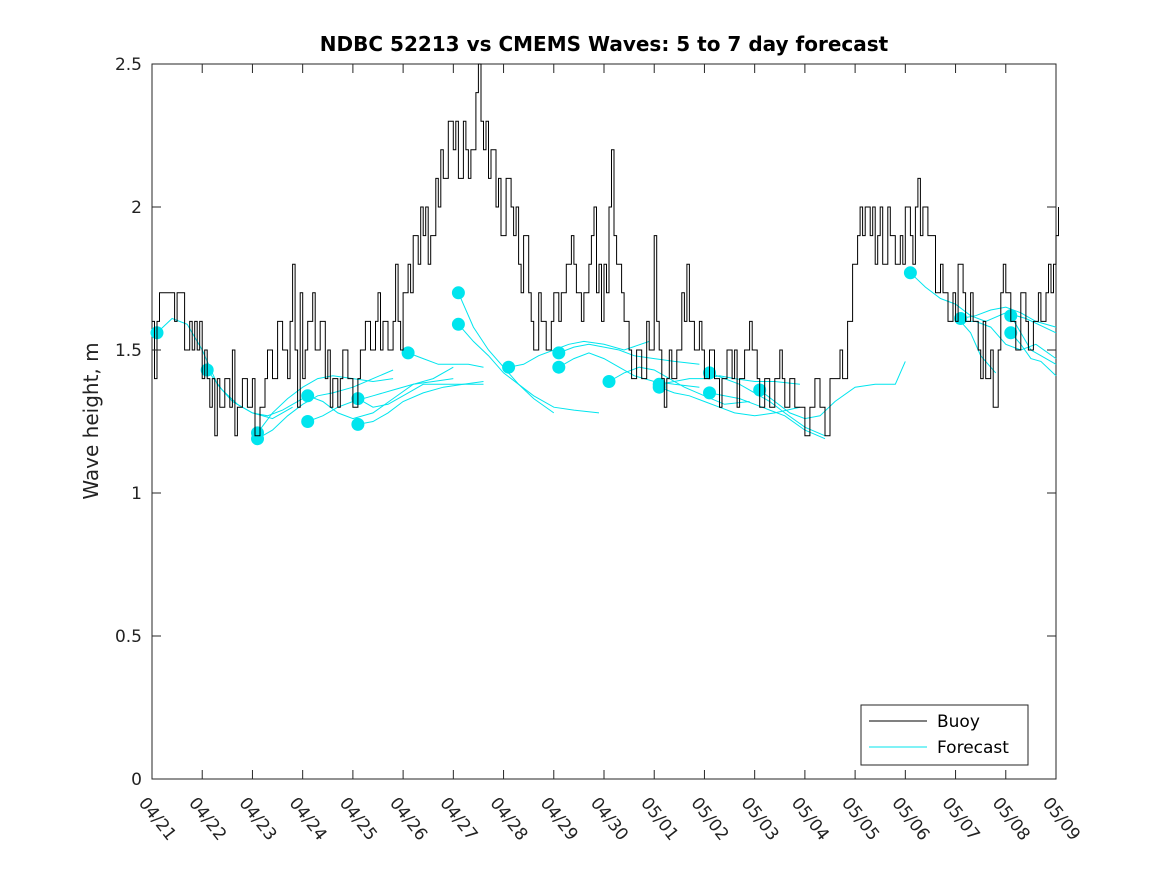 Image resolution: width=1167 pixels, height=875 pixels. I want to click on y-tick-label: 0, so click(136, 780).